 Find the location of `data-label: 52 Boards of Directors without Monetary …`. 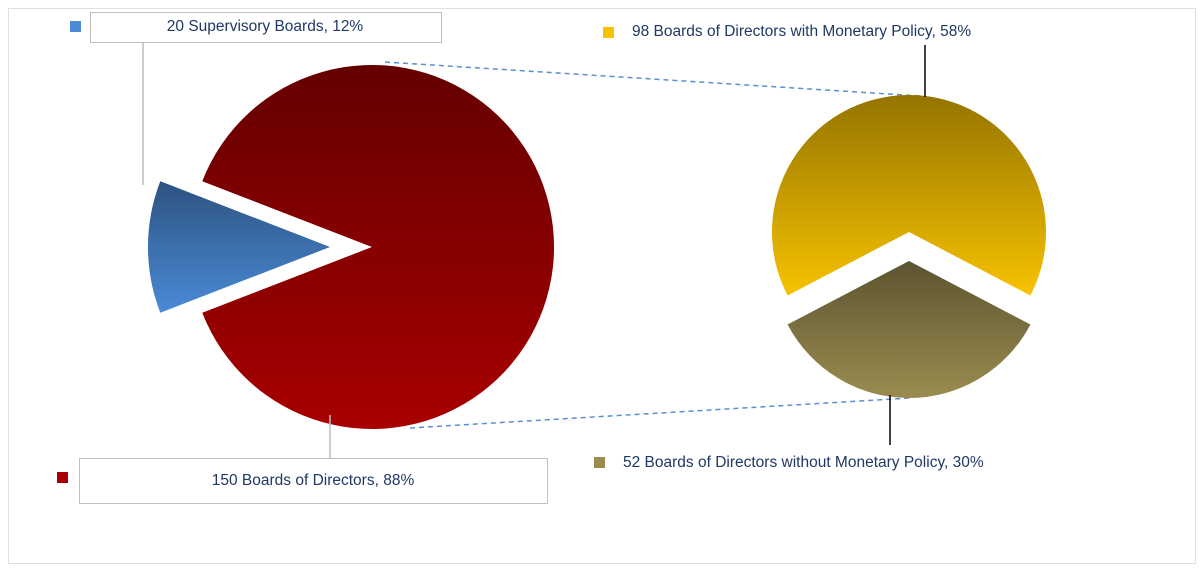

data-label: 52 Boards of Directors without Monetary … is located at coordinates (803, 462).